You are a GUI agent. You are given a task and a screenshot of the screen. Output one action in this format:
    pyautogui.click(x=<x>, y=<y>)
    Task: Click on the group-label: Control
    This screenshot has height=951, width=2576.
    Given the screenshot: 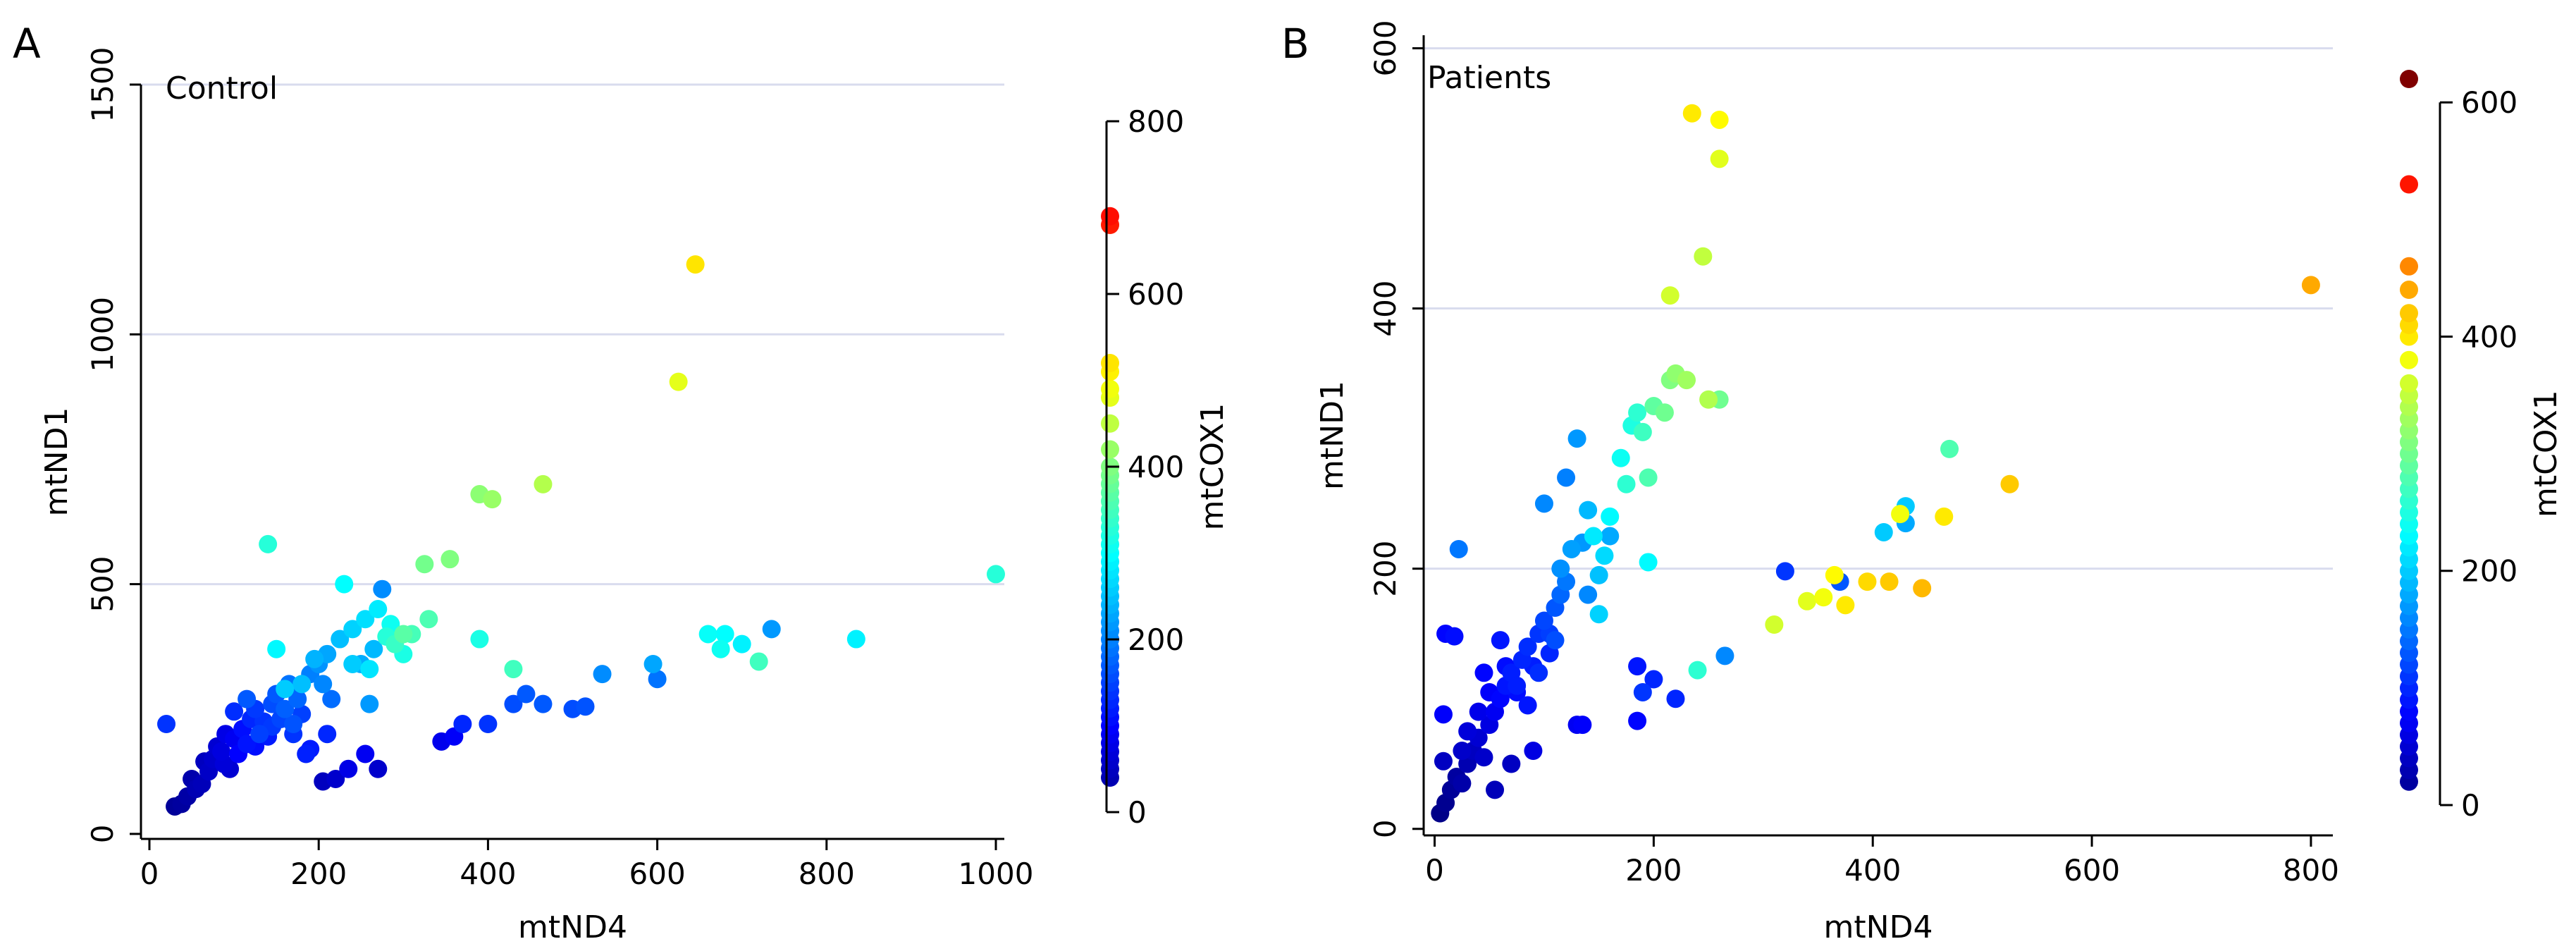 What is the action you would take?
    pyautogui.click(x=222, y=88)
    